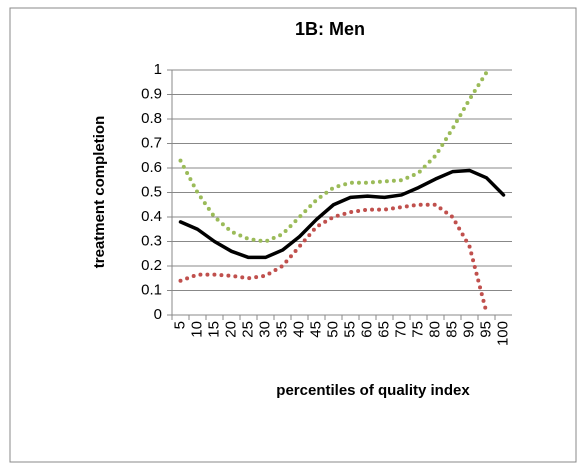 The height and width of the screenshot is (471, 587). Describe the element at coordinates (315, 329) in the screenshot. I see `x-tick-label: 45` at that location.